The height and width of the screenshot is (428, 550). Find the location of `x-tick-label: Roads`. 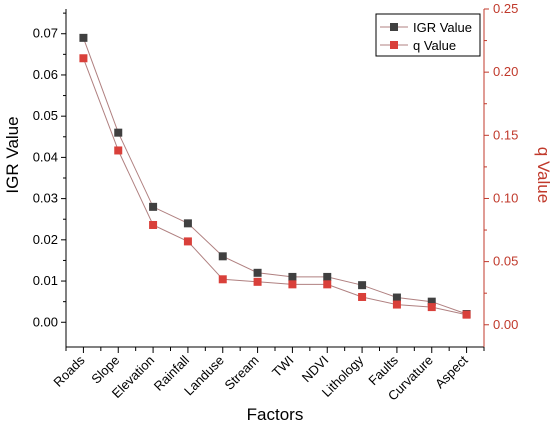

x-tick-label: Roads is located at coordinates (69, 371).